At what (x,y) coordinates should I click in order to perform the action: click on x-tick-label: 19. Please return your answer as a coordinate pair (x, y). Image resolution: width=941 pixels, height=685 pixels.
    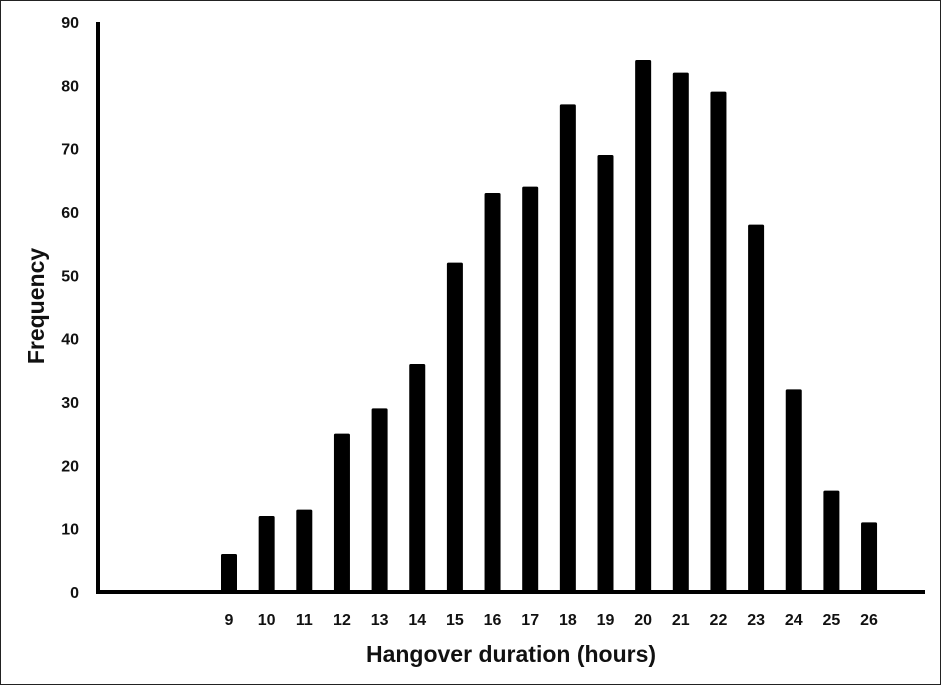
    Looking at the image, I should click on (606, 620).